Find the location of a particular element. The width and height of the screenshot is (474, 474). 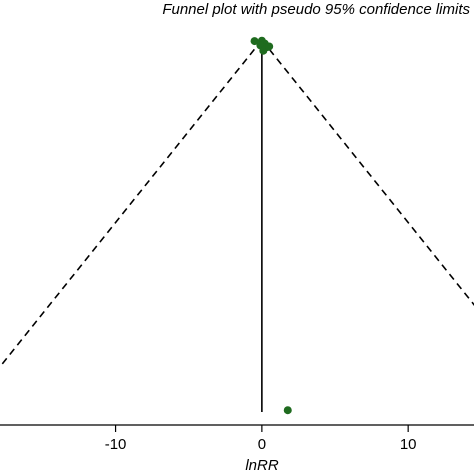

x-axis-label: lnRR is located at coordinates (262, 465).